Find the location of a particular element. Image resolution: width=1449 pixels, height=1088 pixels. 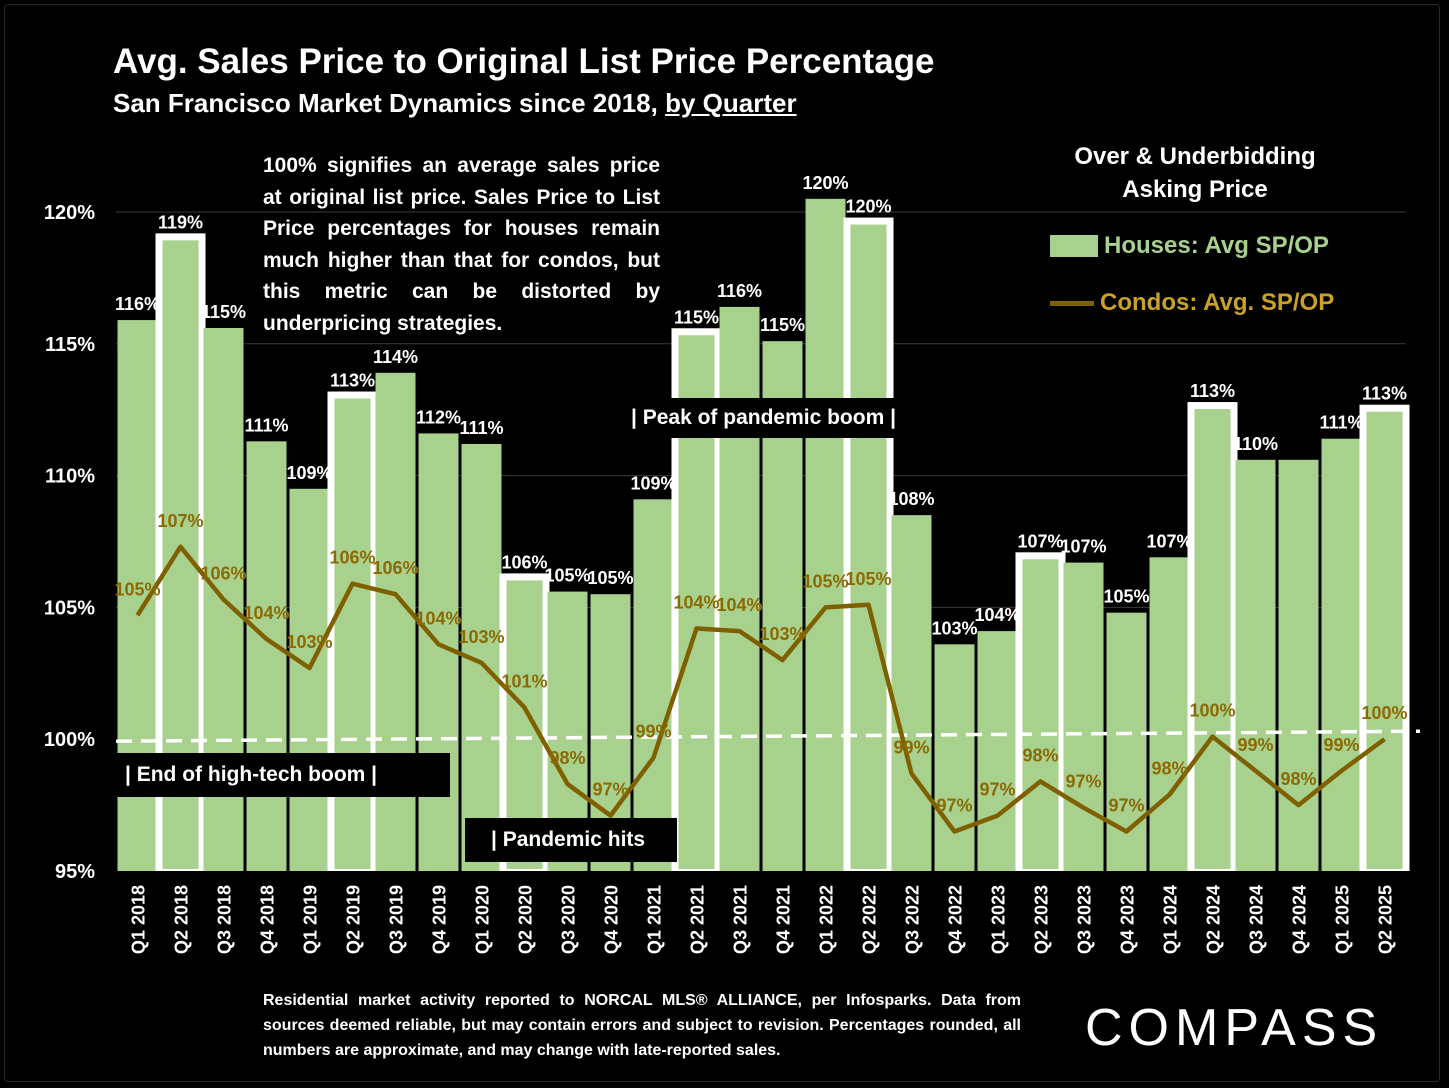

condos-value-label: 98% is located at coordinates (567, 758).